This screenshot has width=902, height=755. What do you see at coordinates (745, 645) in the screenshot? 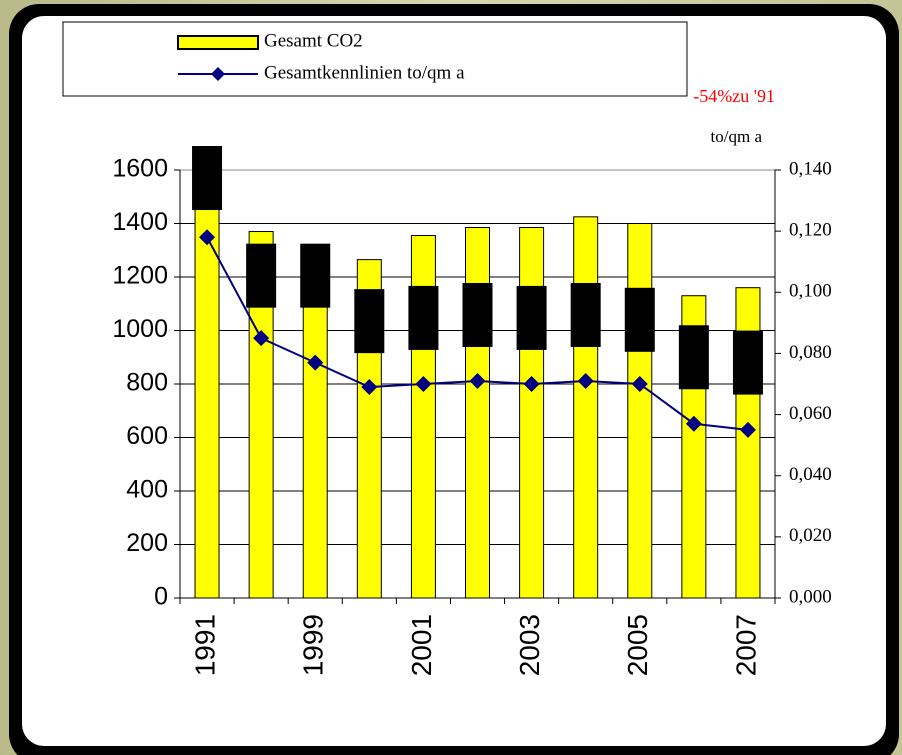
I see `x-tick-label: 2007` at bounding box center [745, 645].